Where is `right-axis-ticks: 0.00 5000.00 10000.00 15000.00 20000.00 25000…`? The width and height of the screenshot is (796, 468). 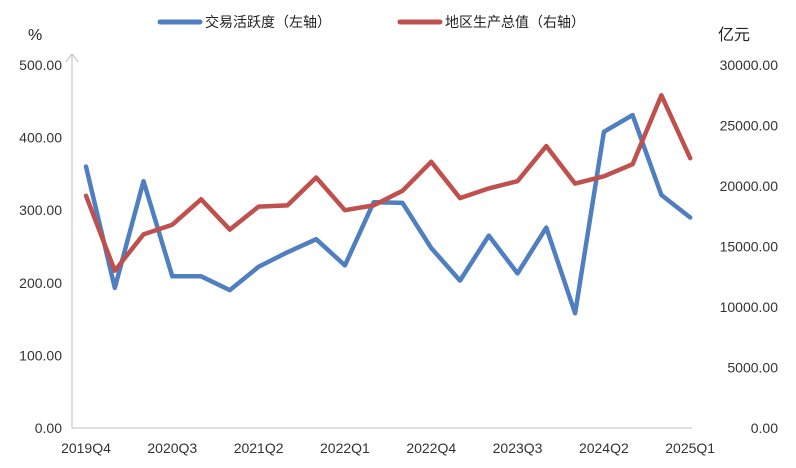 right-axis-ticks: 0.00 5000.00 10000.00 15000.00 20000.00 25000… is located at coordinates (749, 246).